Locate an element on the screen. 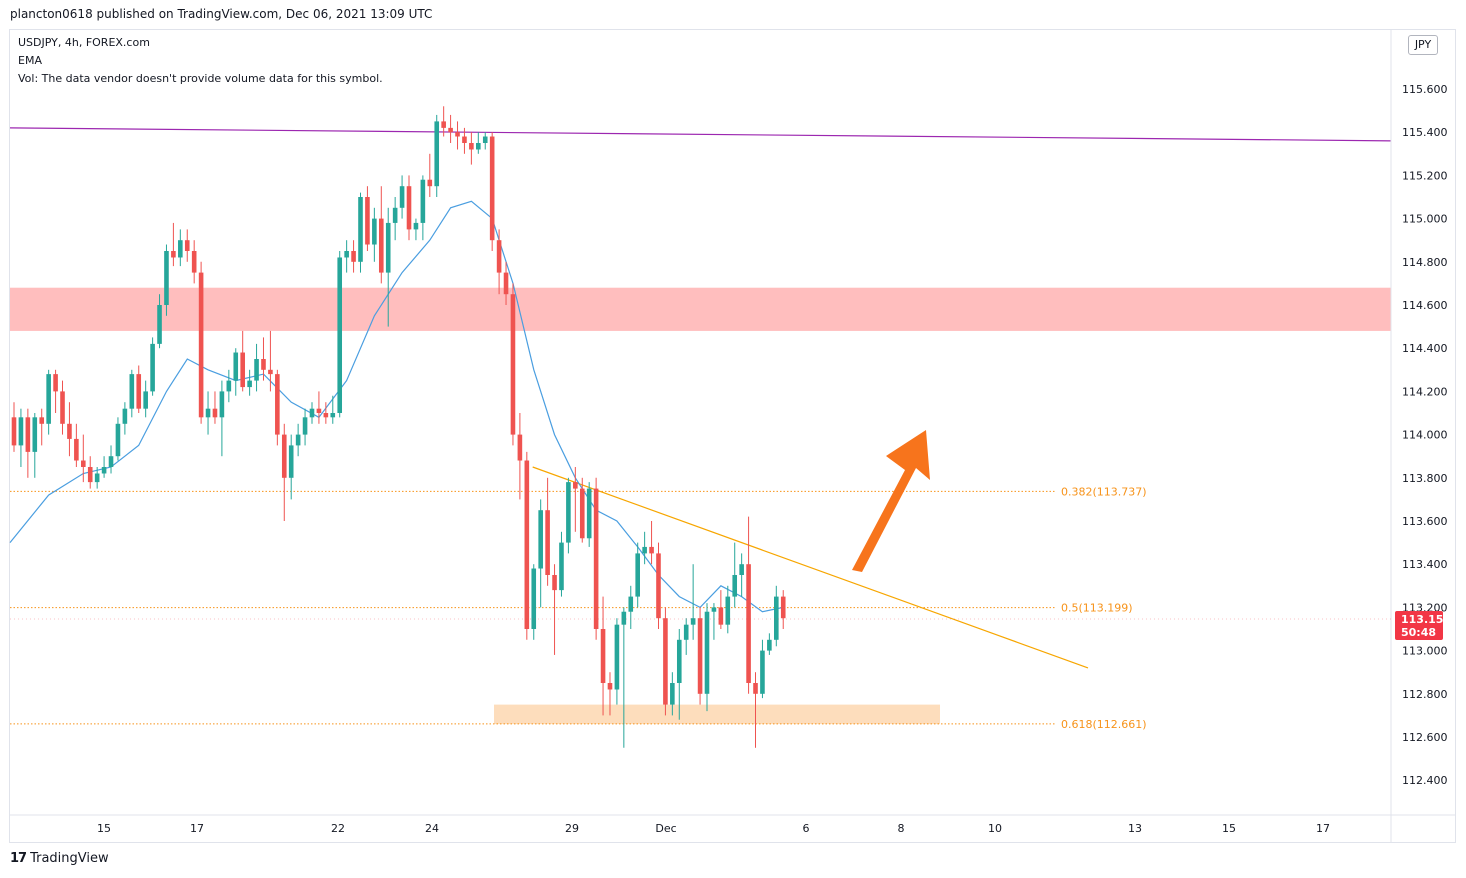 This screenshot has width=1466, height=878. price-tick-label: 113.000 is located at coordinates (1425, 651).